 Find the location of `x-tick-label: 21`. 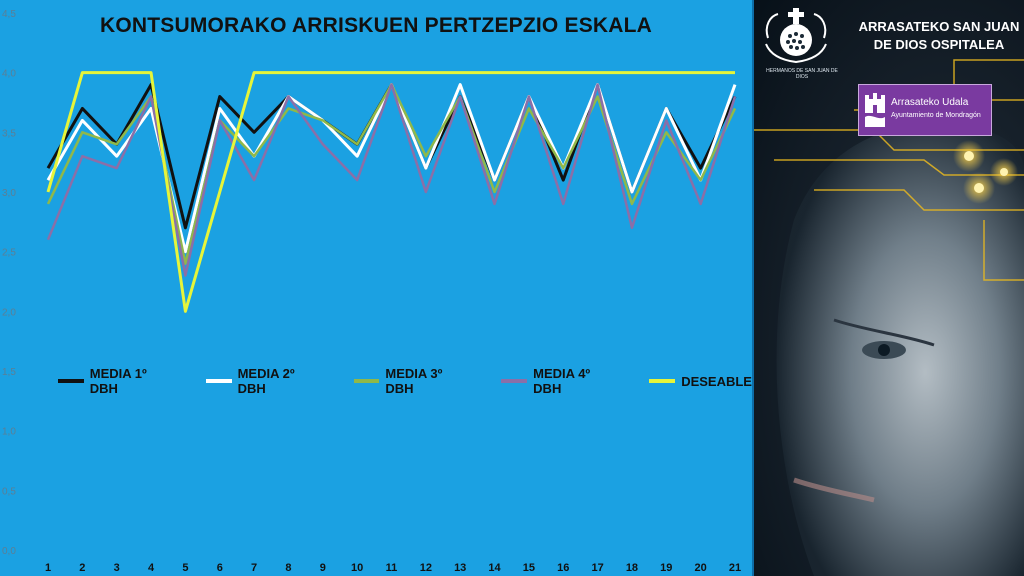

x-tick-label: 21 is located at coordinates (735, 568).